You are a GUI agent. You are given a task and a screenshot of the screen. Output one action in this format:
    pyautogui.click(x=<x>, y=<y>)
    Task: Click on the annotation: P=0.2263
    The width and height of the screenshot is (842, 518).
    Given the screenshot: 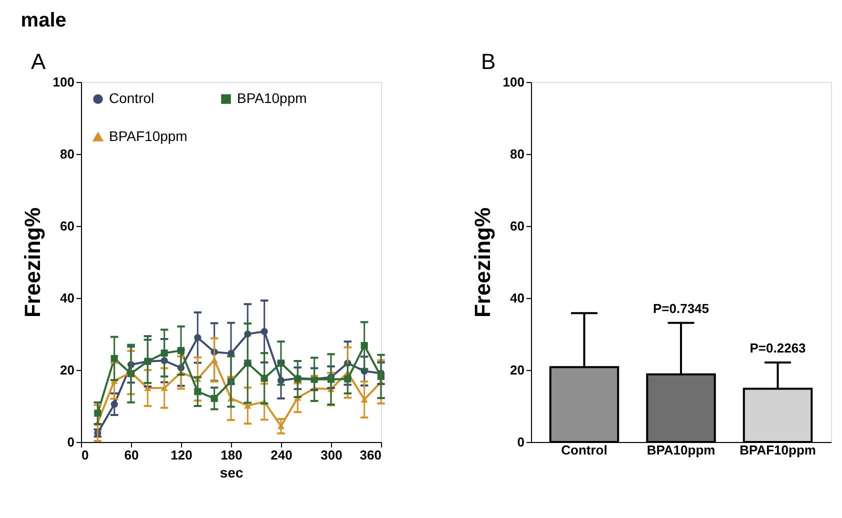 What is the action you would take?
    pyautogui.click(x=778, y=348)
    